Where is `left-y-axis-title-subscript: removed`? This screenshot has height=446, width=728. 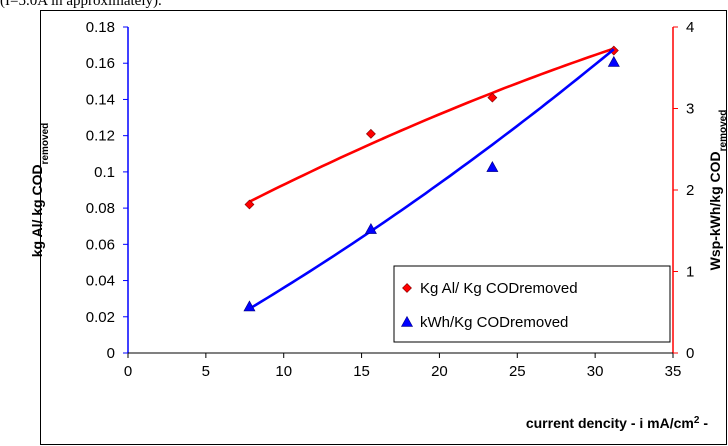 left-y-axis-title-subscript: removed is located at coordinates (45, 144).